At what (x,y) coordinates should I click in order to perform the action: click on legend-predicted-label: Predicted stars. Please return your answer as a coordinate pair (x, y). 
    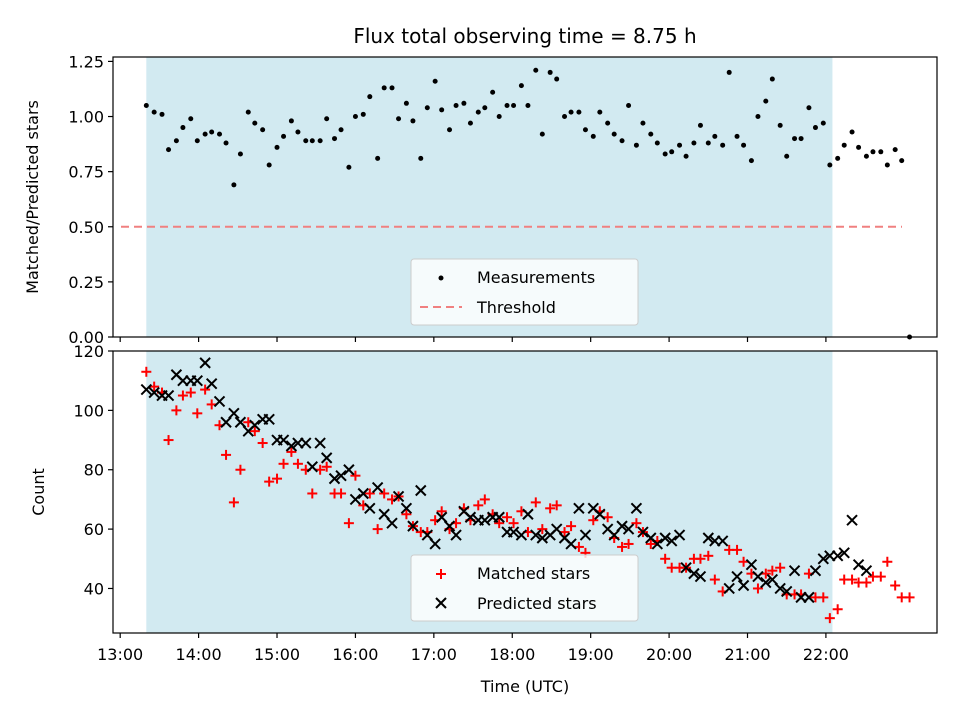
    Looking at the image, I should click on (537, 603).